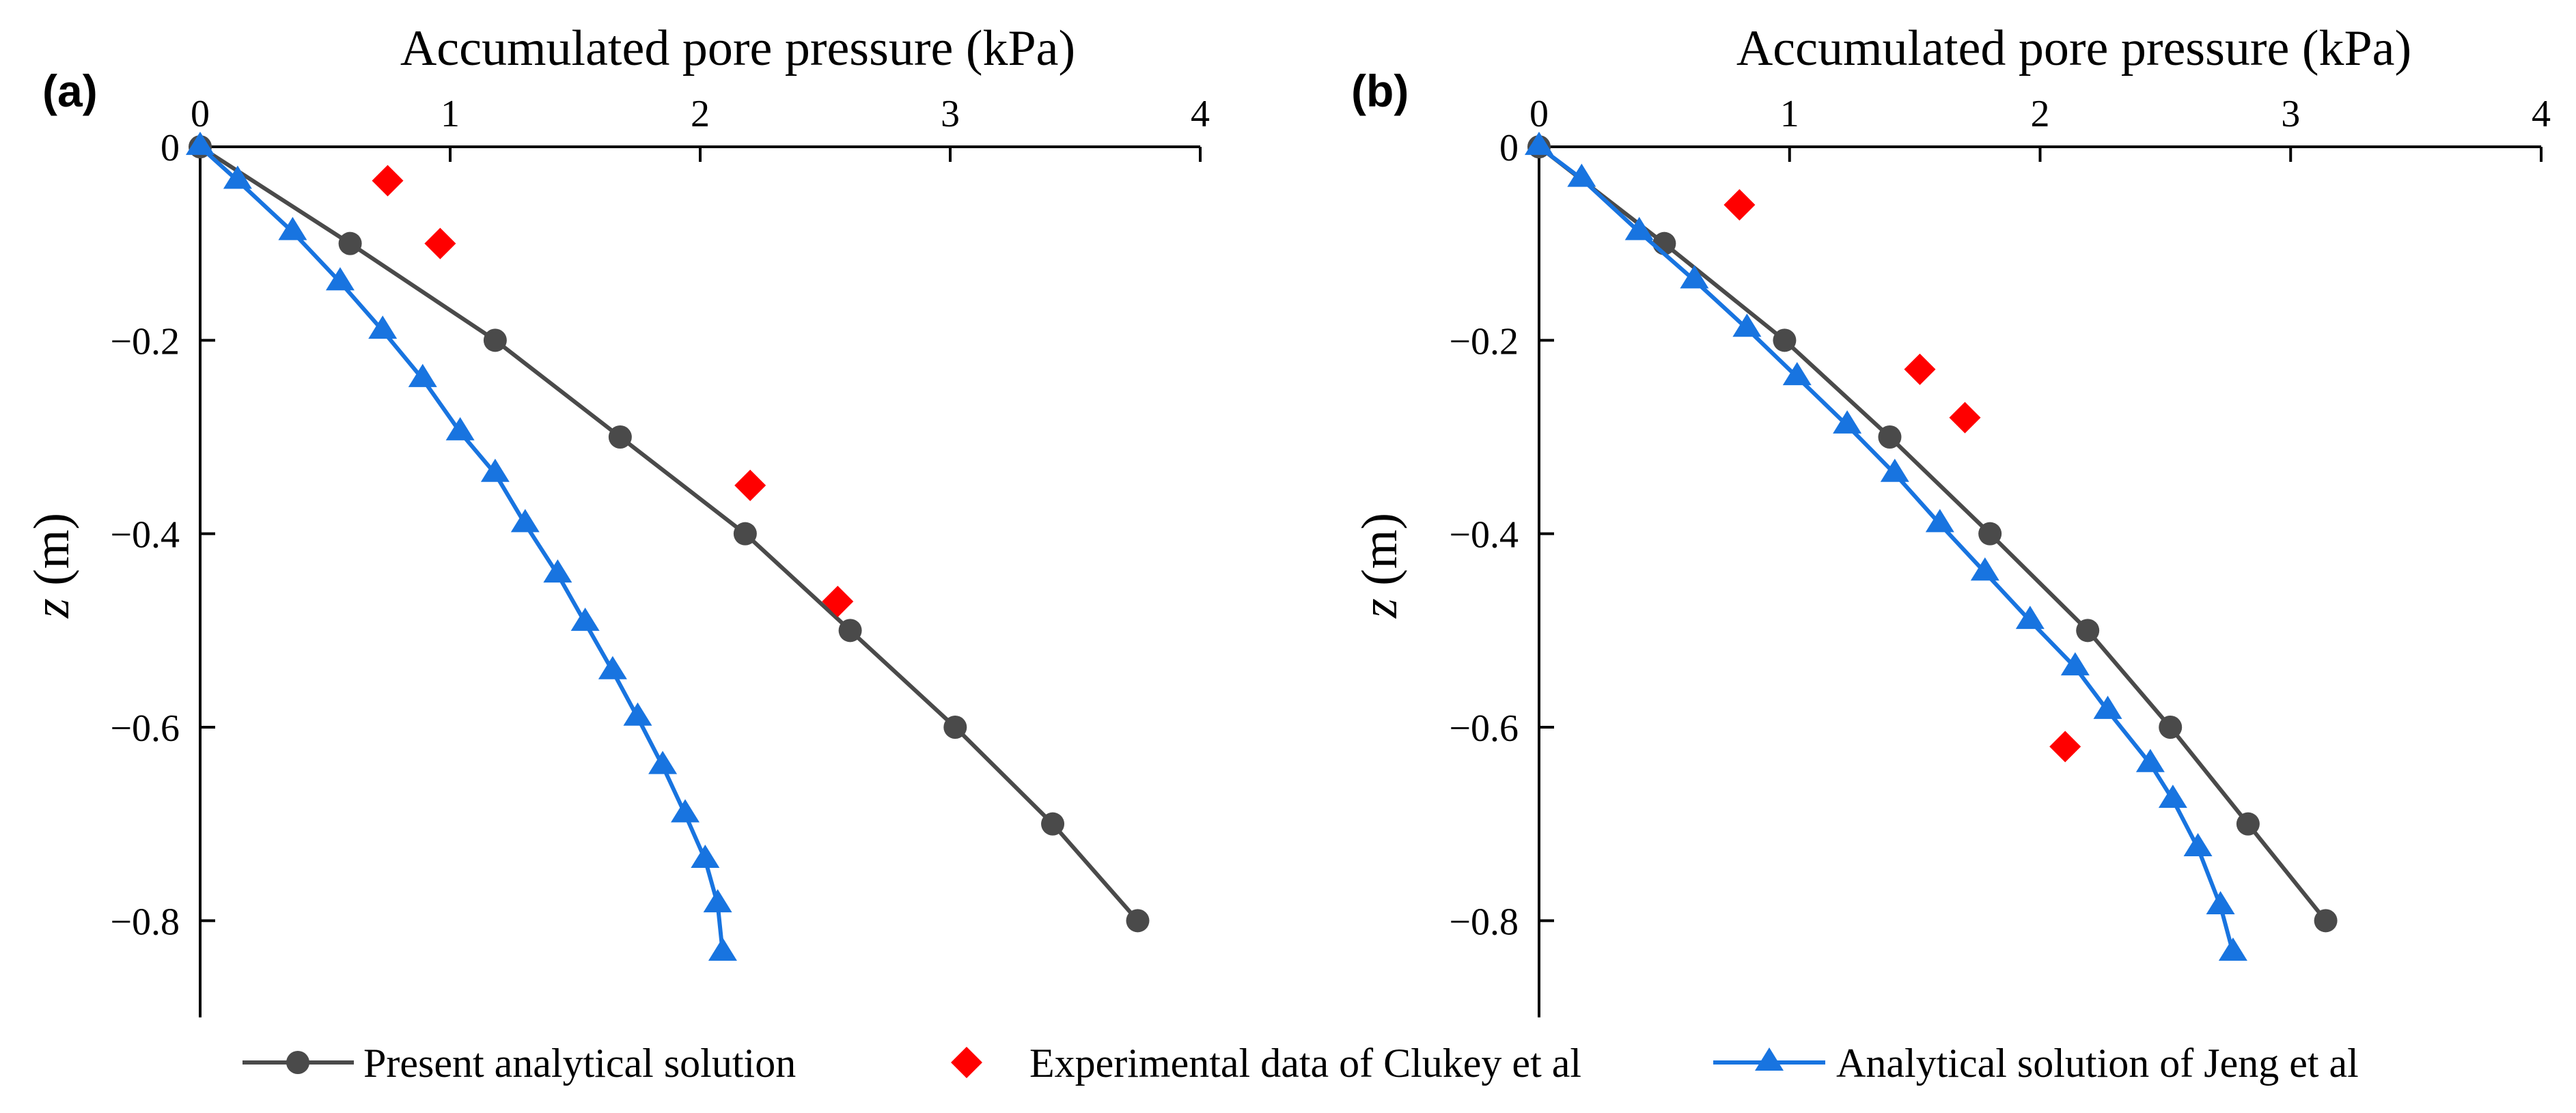 Image resolution: width=2576 pixels, height=1113 pixels. I want to click on legend-experimental-label: Experimental data of Clukey et al, so click(1305, 1063).